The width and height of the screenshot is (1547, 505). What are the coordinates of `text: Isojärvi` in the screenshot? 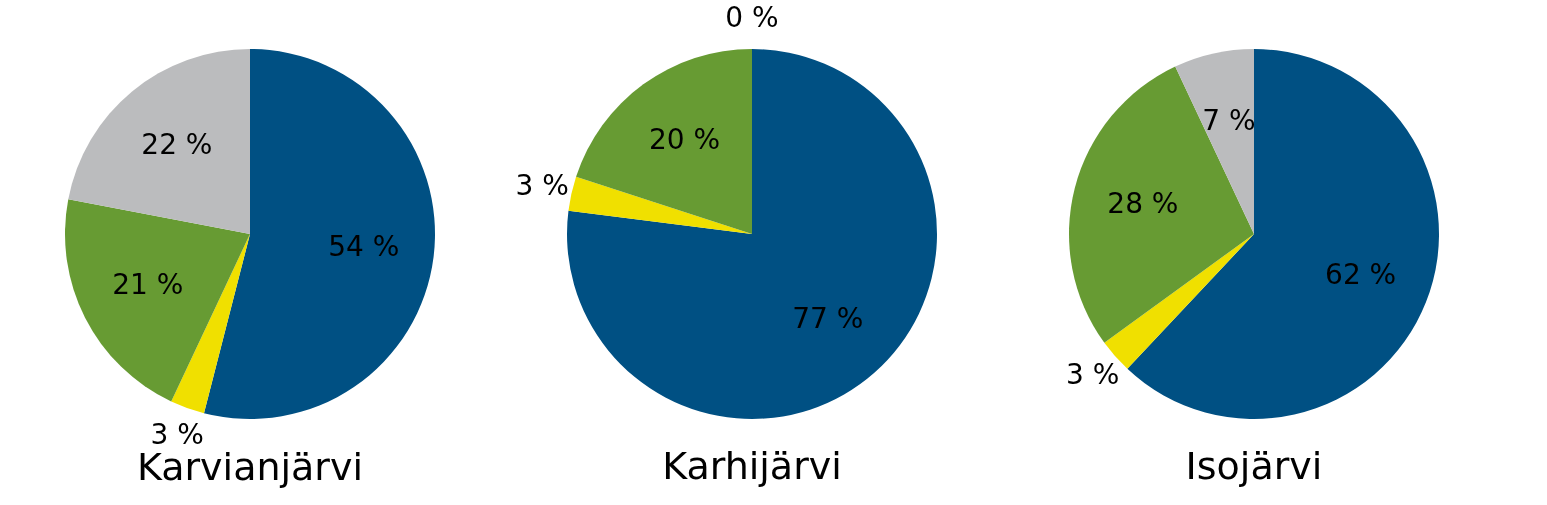 It's located at (1254, 466).